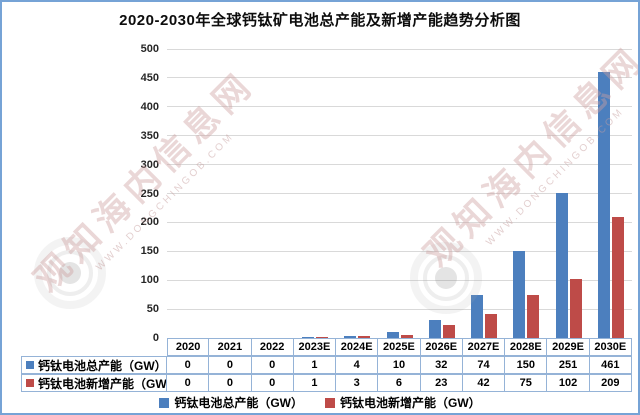 The height and width of the screenshot is (415, 640). What do you see at coordinates (152, 309) in the screenshot?
I see `y-axis-tick-label: 50` at bounding box center [152, 309].